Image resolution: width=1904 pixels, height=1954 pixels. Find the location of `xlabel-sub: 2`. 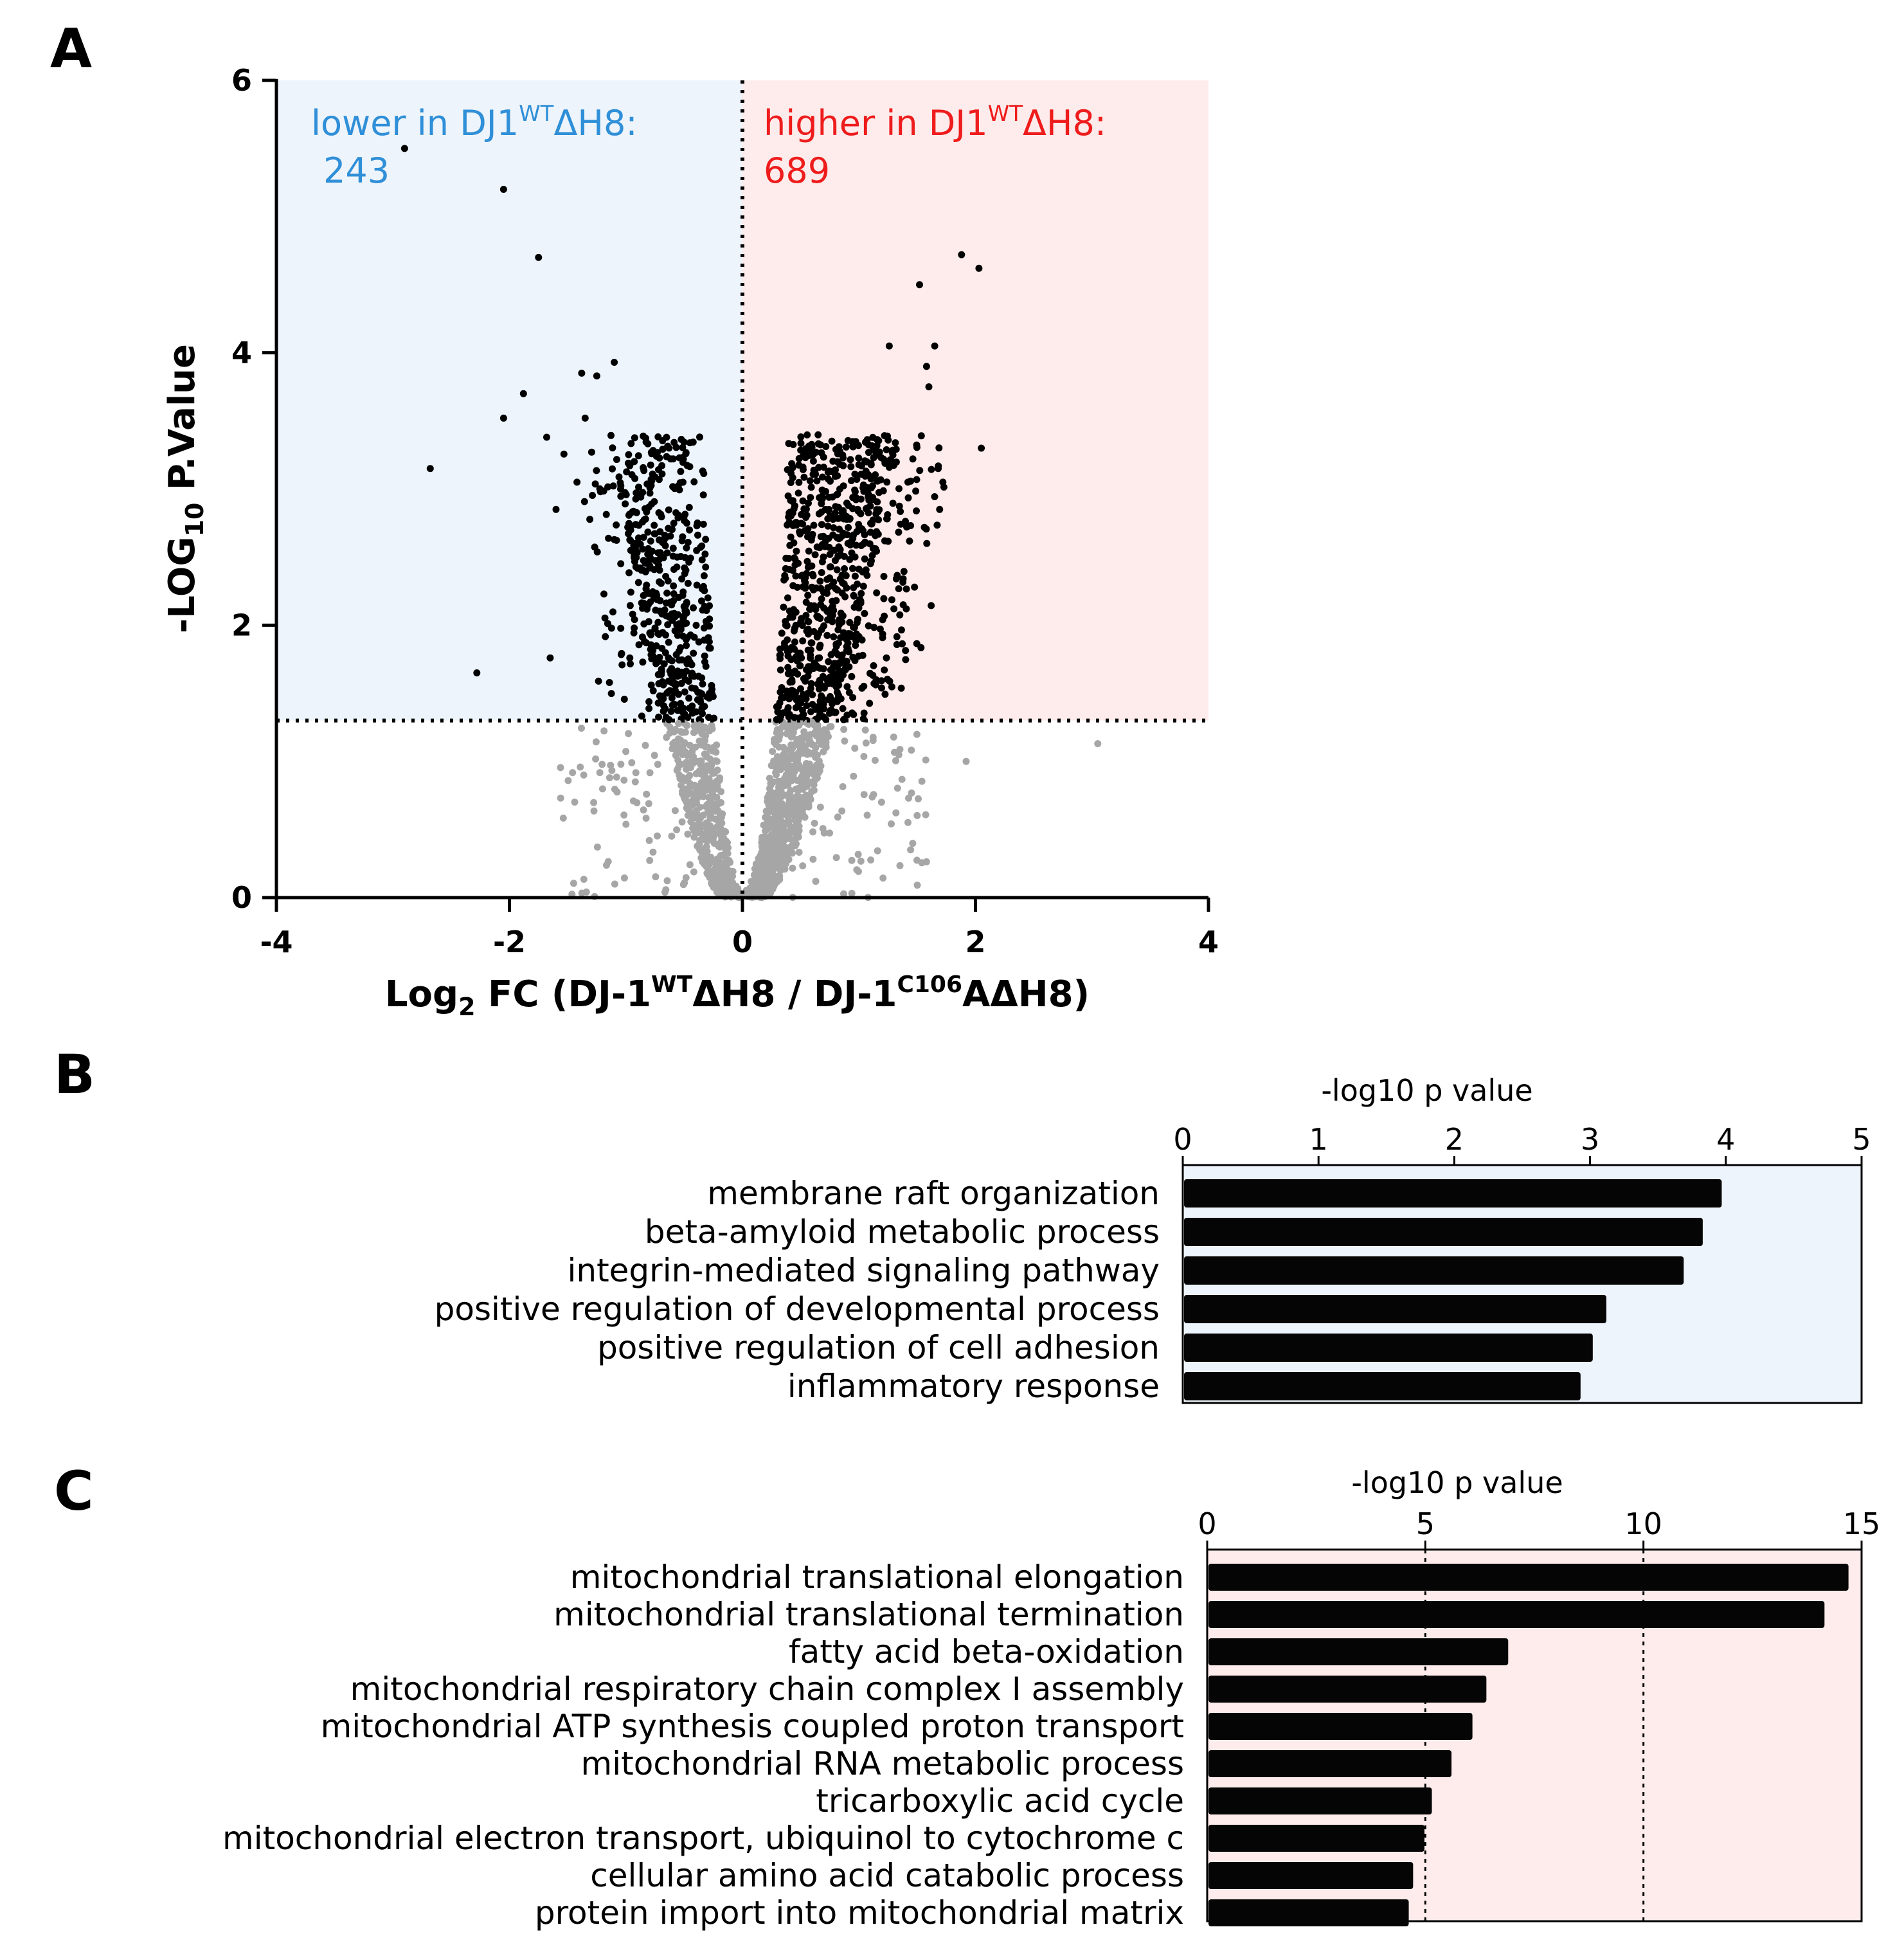

xlabel-sub: 2 is located at coordinates (466, 1007).